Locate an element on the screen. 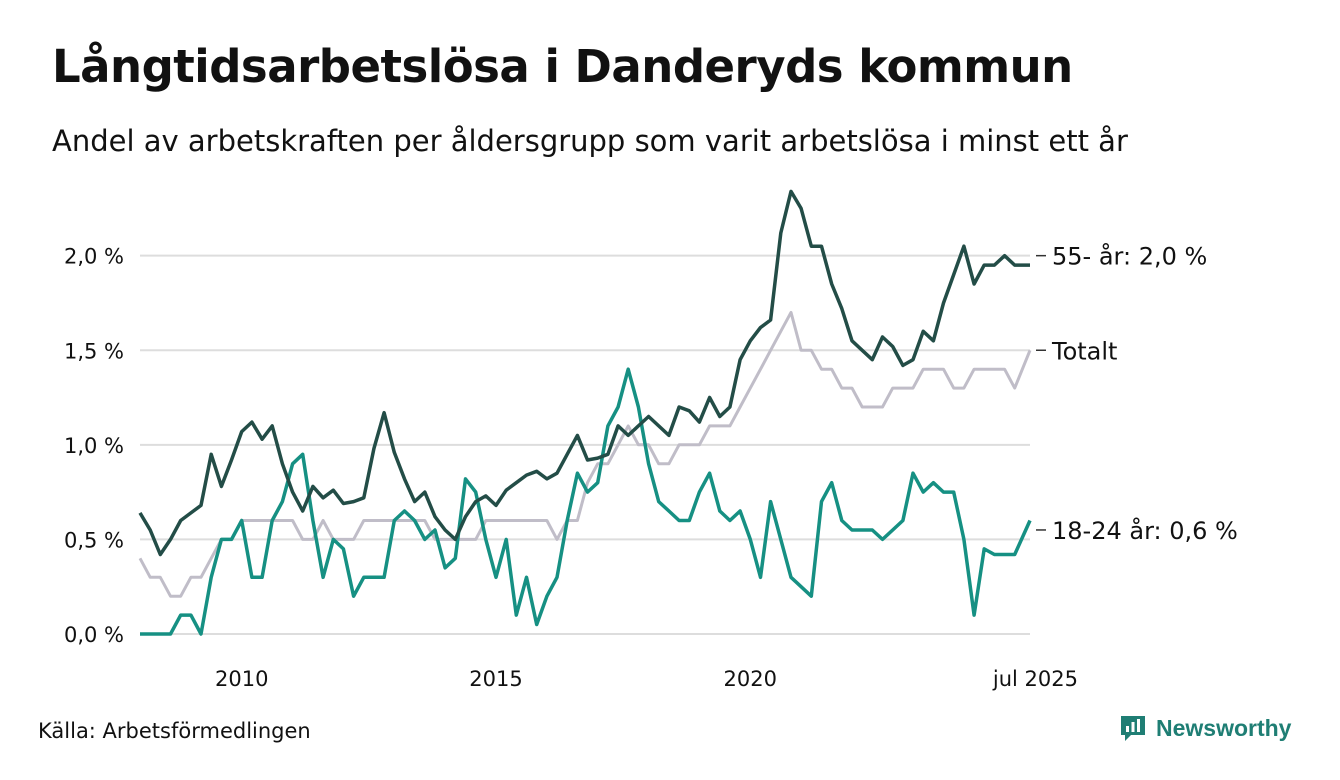 This screenshot has height=780, width=1340. y-tick-label-3: 1,5 % is located at coordinates (94, 351).